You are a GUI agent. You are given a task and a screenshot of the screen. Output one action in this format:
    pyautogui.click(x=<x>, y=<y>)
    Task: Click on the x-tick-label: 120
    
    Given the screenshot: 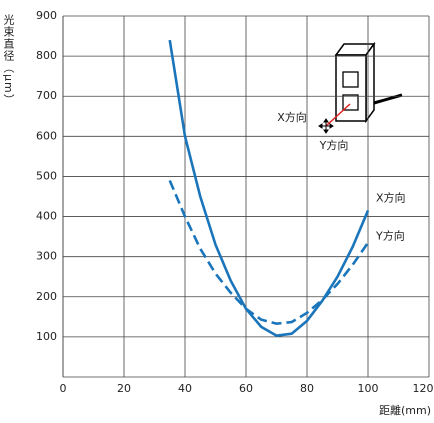 What is the action you would take?
    pyautogui.click(x=423, y=388)
    